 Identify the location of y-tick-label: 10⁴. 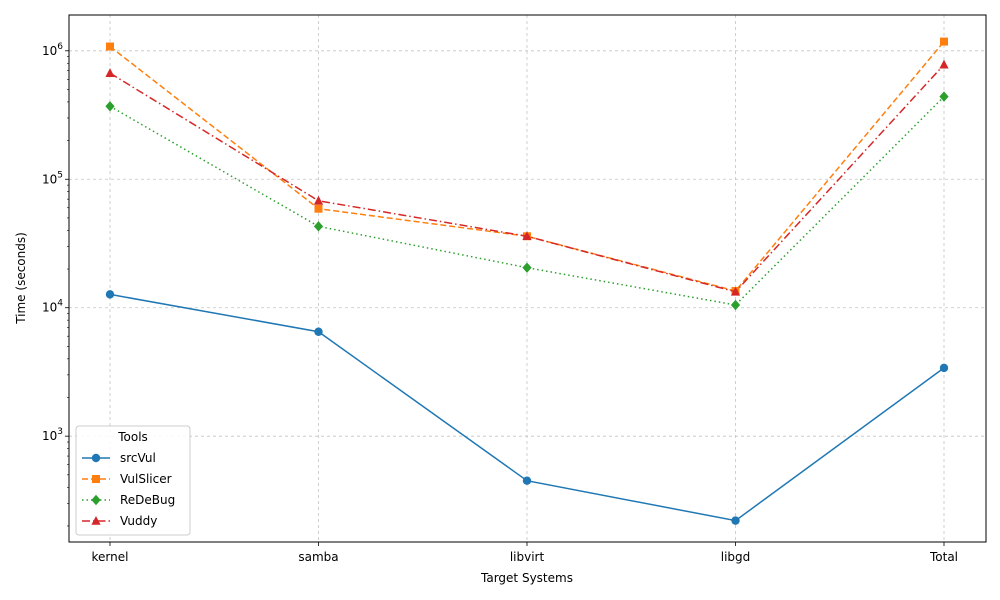
(52, 307).